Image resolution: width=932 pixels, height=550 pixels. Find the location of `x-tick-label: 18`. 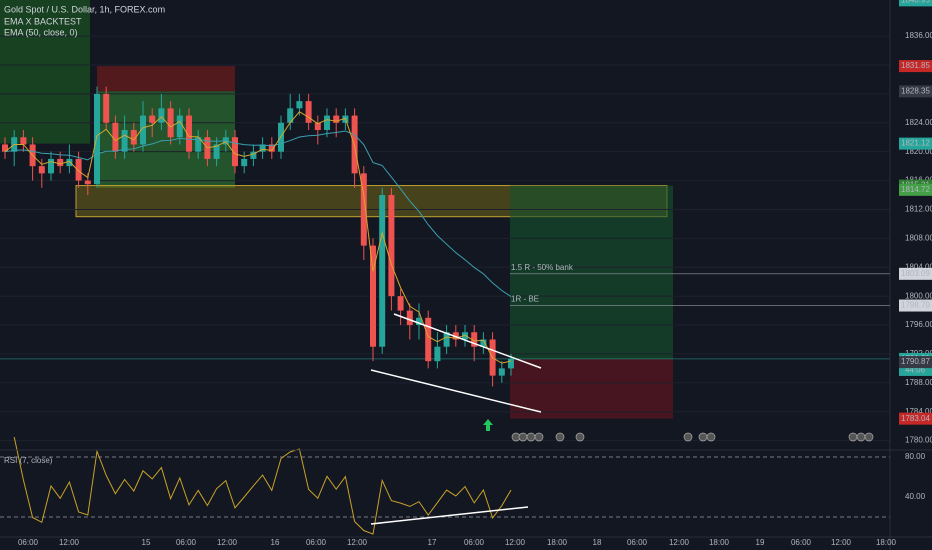

x-tick-label: 18 is located at coordinates (597, 542).